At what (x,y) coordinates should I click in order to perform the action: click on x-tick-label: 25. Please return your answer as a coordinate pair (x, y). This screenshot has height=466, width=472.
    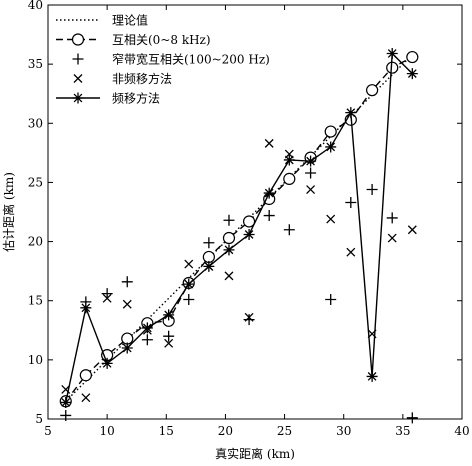
    Looking at the image, I should click on (284, 431).